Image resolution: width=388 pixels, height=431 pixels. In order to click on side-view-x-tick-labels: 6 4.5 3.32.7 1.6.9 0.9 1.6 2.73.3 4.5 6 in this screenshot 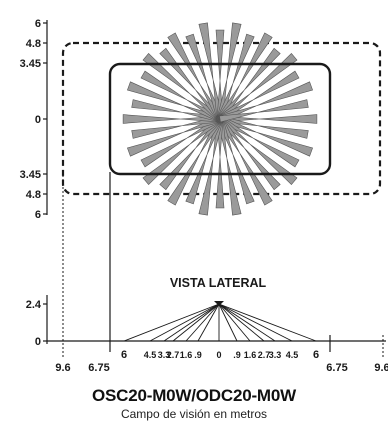, I will do `click(220, 355)`.